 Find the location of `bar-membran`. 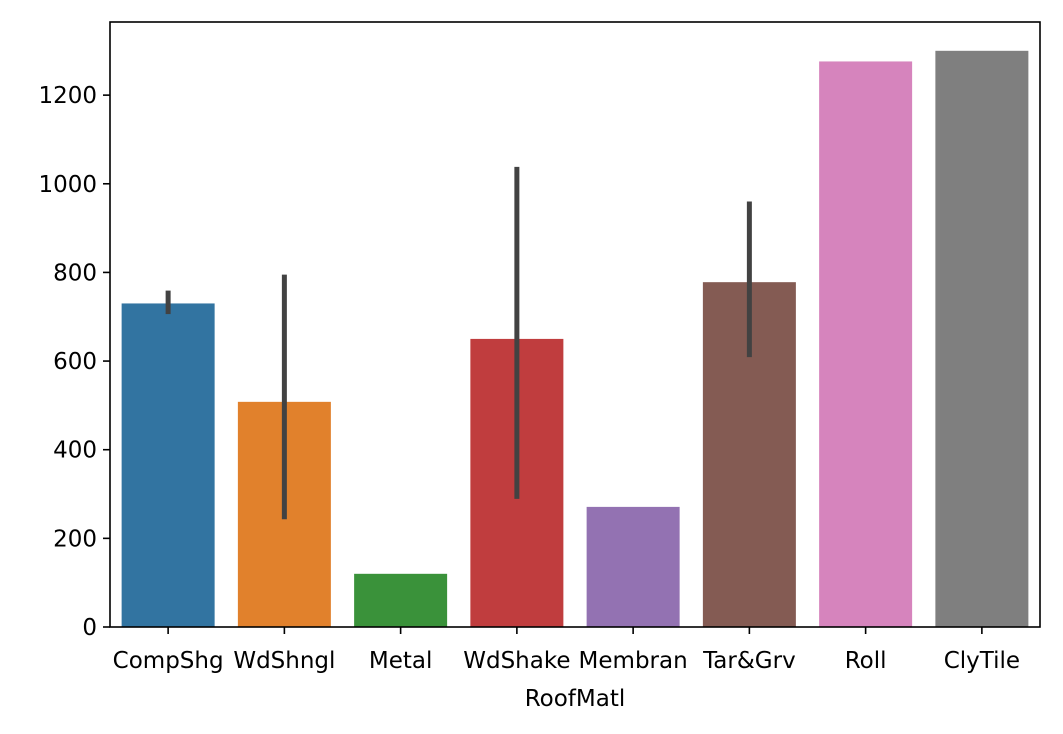

bar-membran is located at coordinates (633, 566).